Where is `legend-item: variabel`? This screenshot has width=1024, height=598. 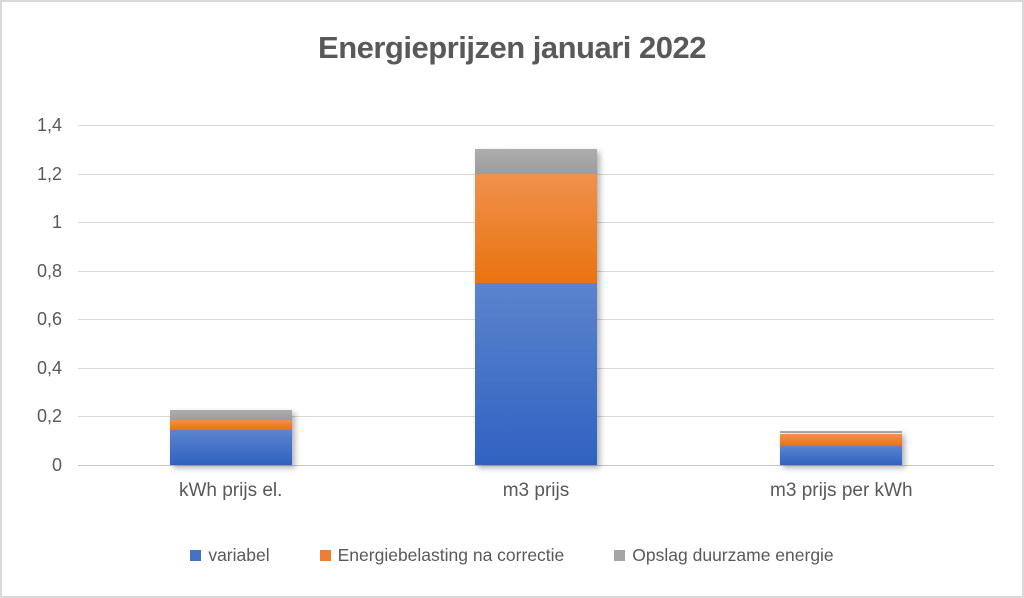
legend-item: variabel is located at coordinates (230, 555).